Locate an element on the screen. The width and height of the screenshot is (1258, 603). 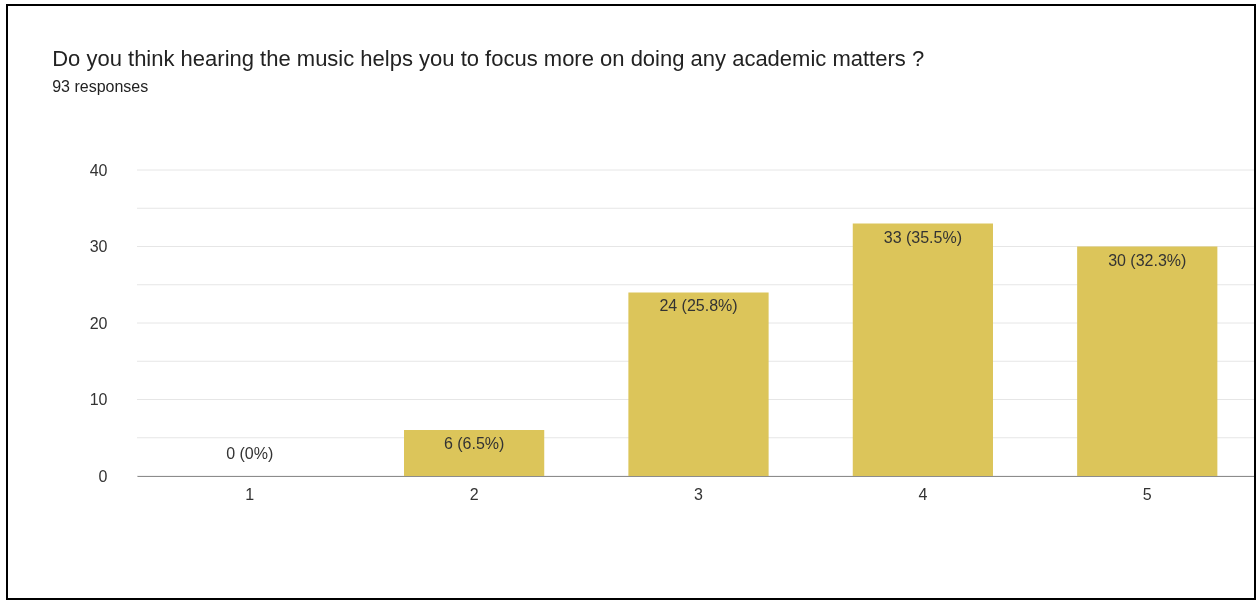
x-tick-label: 4 is located at coordinates (923, 494).